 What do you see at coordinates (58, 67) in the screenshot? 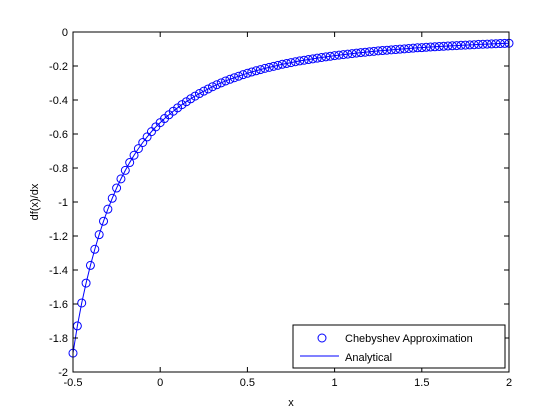
I see `y-tick-label: -0.2` at bounding box center [58, 67].